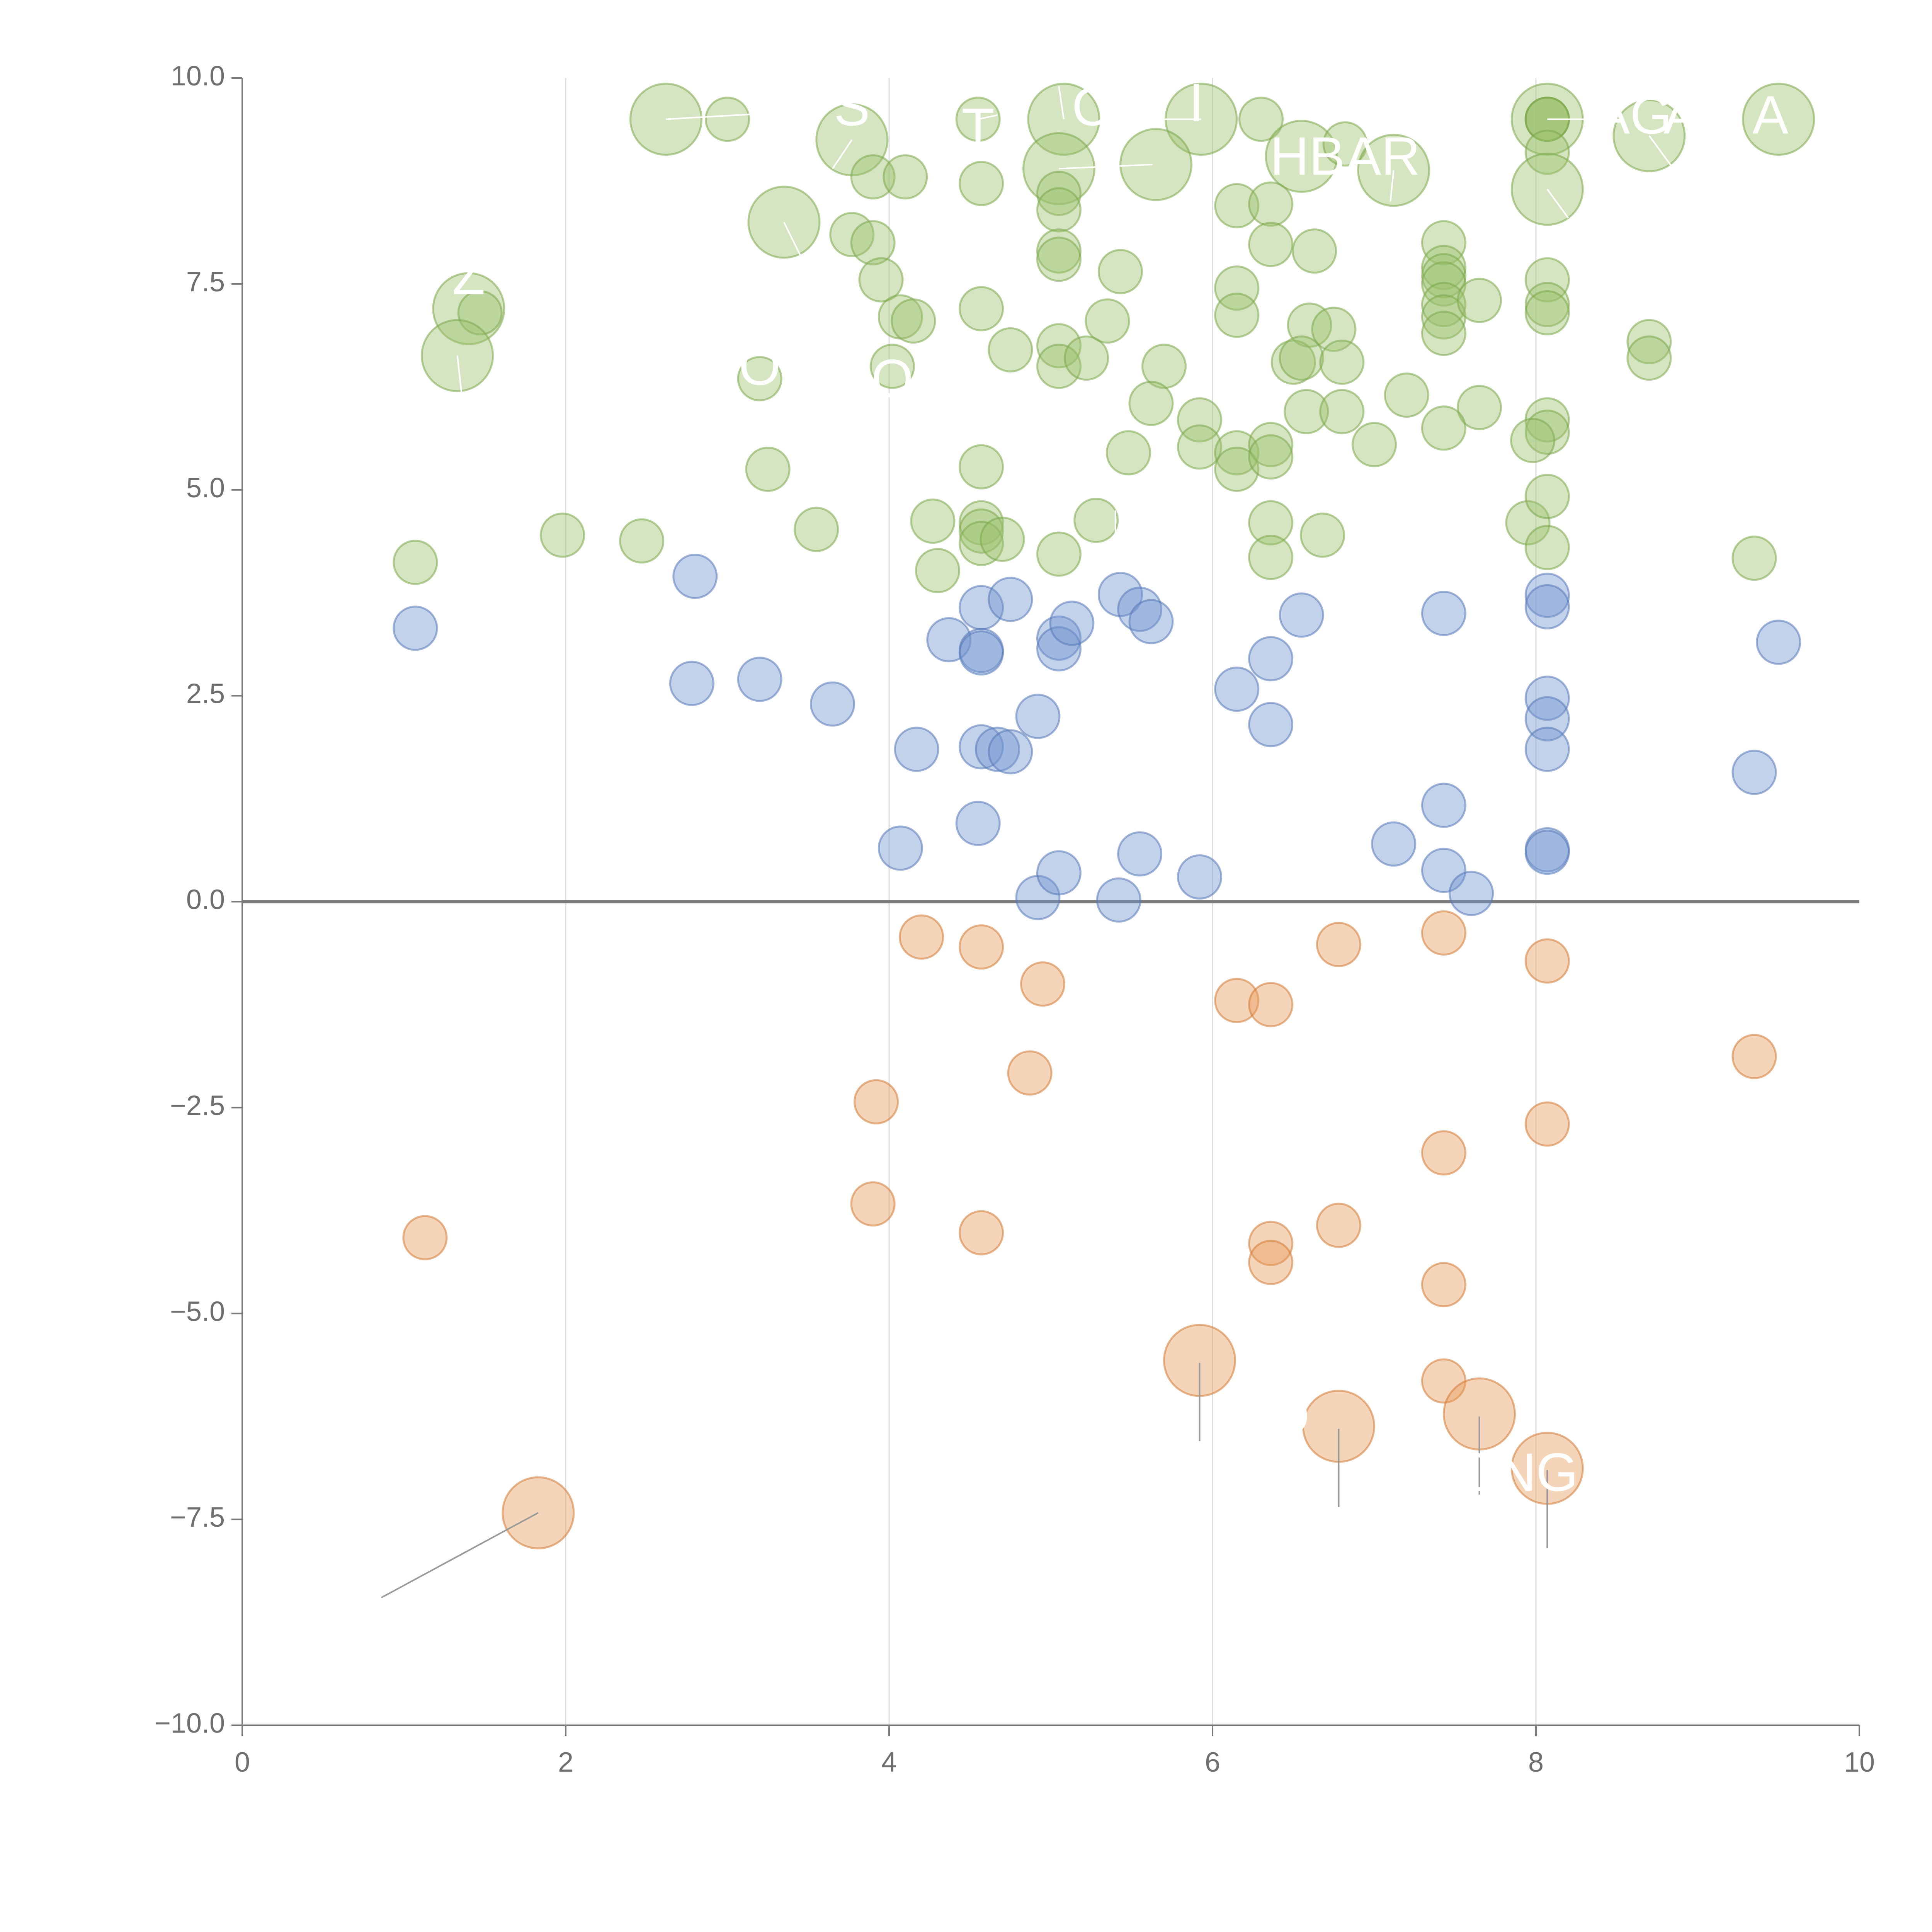 The height and width of the screenshot is (1932, 1932). What do you see at coordinates (852, 106) in the screenshot?
I see `bubble-label: S` at bounding box center [852, 106].